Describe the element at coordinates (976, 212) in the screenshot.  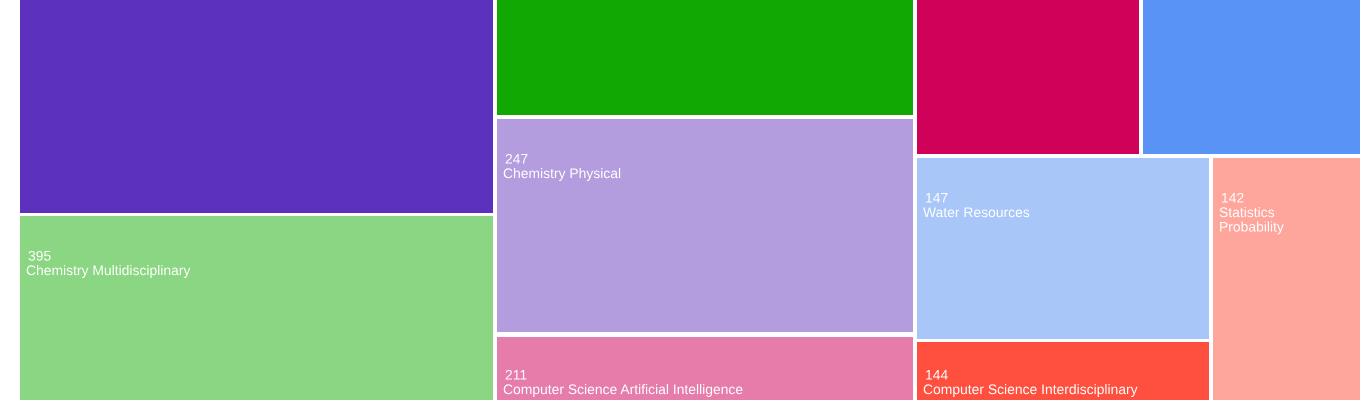
I see `category-label: Water Resources` at that location.